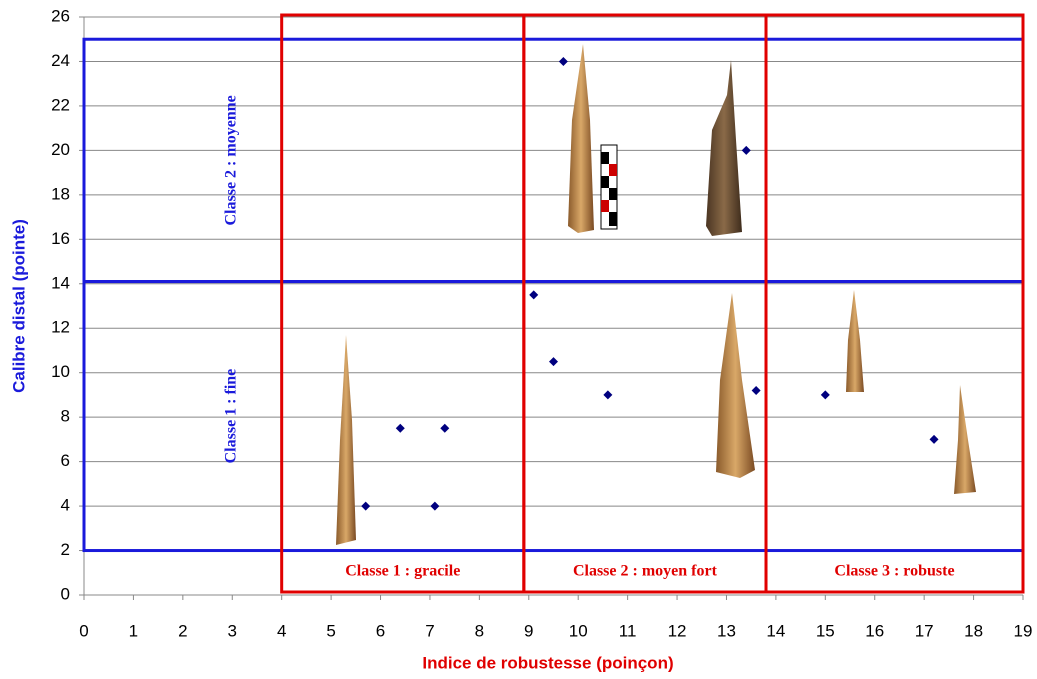 The image size is (1037, 679). I want to click on x-tick-label: 11, so click(628, 630).